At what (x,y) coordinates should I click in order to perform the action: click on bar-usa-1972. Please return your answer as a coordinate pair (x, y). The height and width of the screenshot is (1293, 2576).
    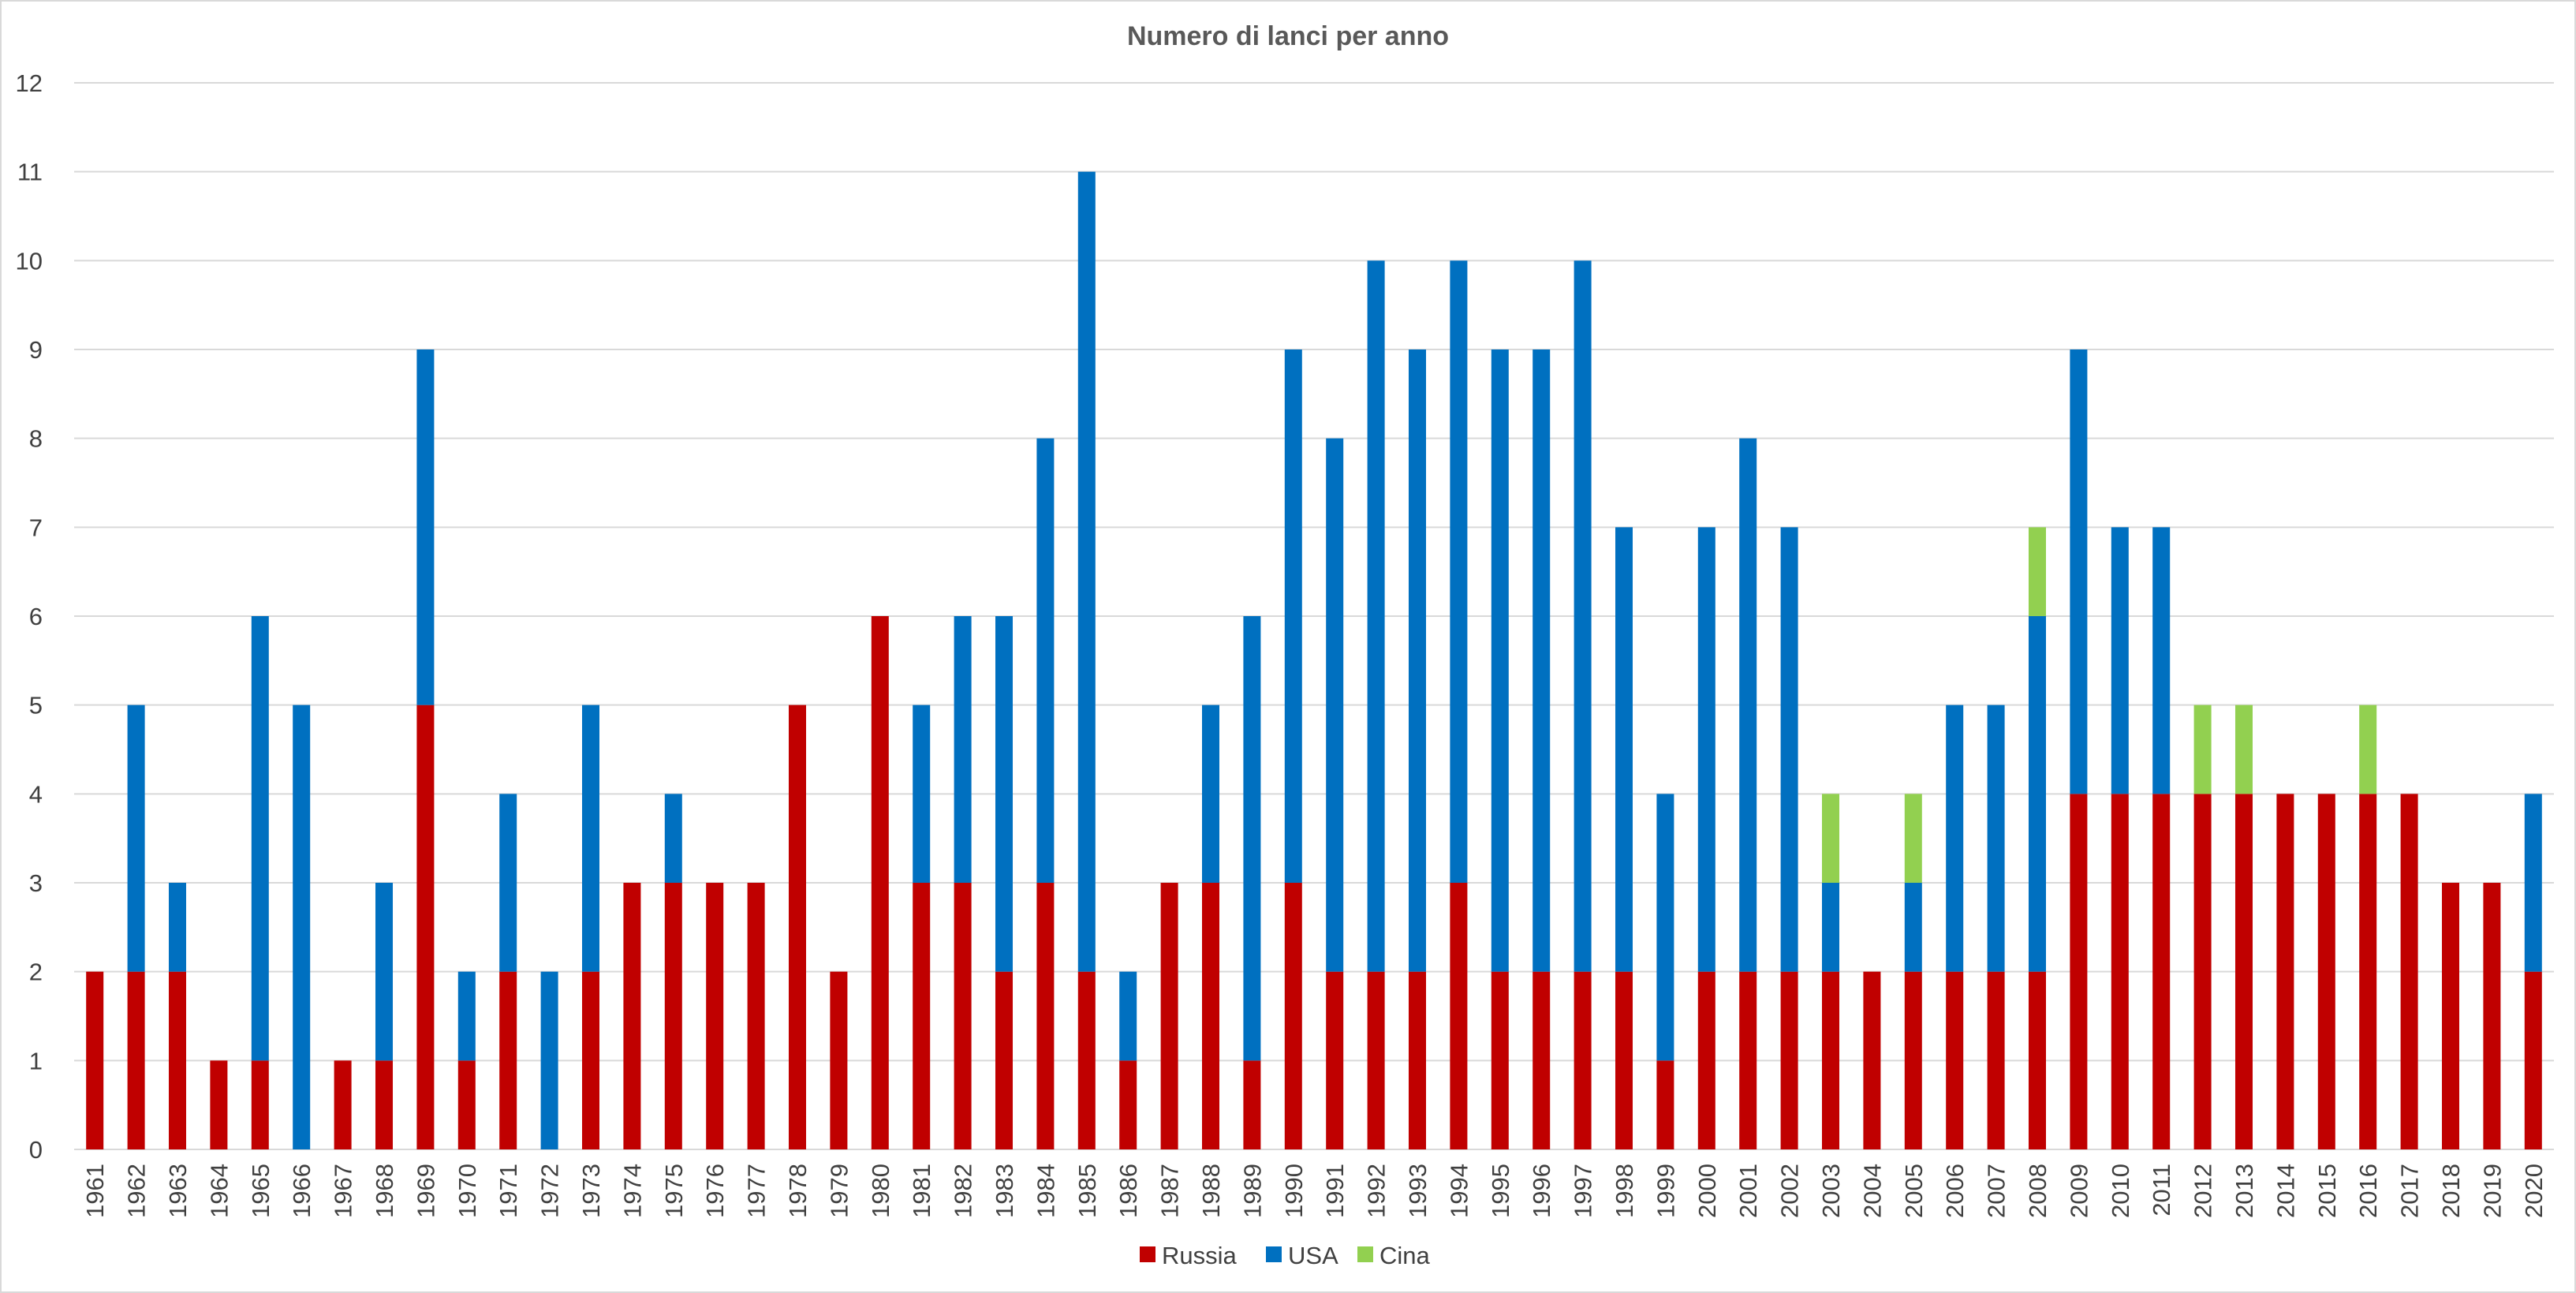
    Looking at the image, I should click on (549, 1060).